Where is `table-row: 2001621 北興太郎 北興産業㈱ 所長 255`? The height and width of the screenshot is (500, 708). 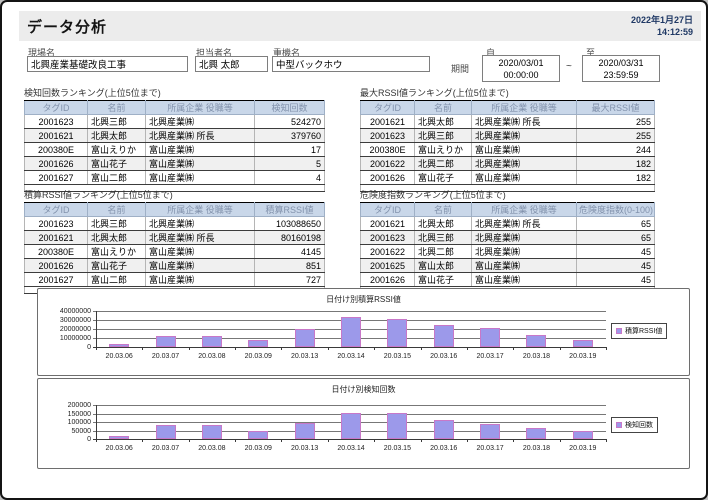
table-row: 2001621 北興太郎 北興産業㈱ 所長 255 is located at coordinates (507, 121).